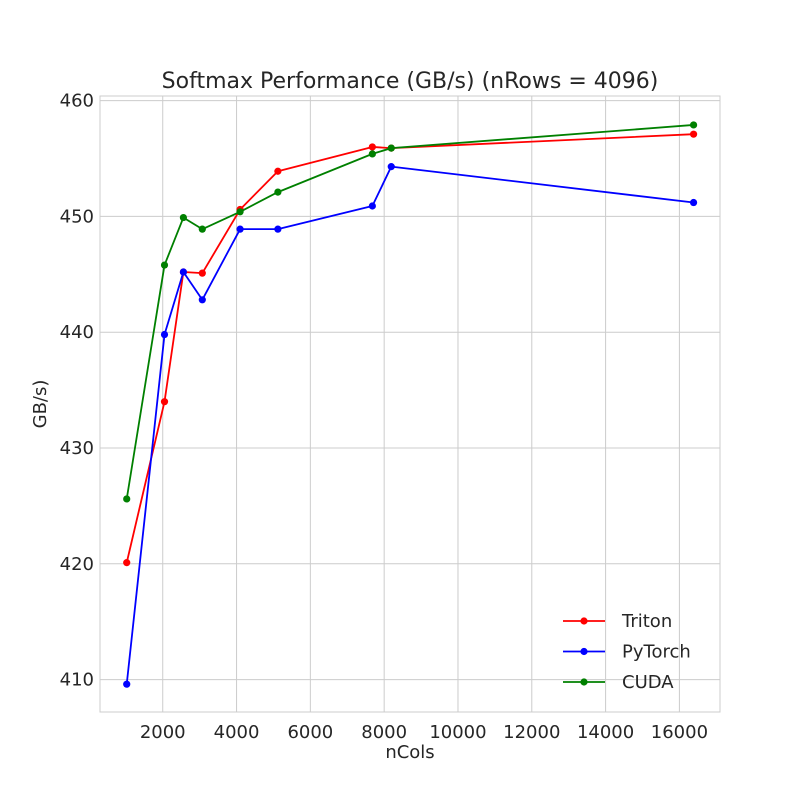 The image size is (800, 800). What do you see at coordinates (584, 651) in the screenshot?
I see `legend-marker-pytorch` at bounding box center [584, 651].